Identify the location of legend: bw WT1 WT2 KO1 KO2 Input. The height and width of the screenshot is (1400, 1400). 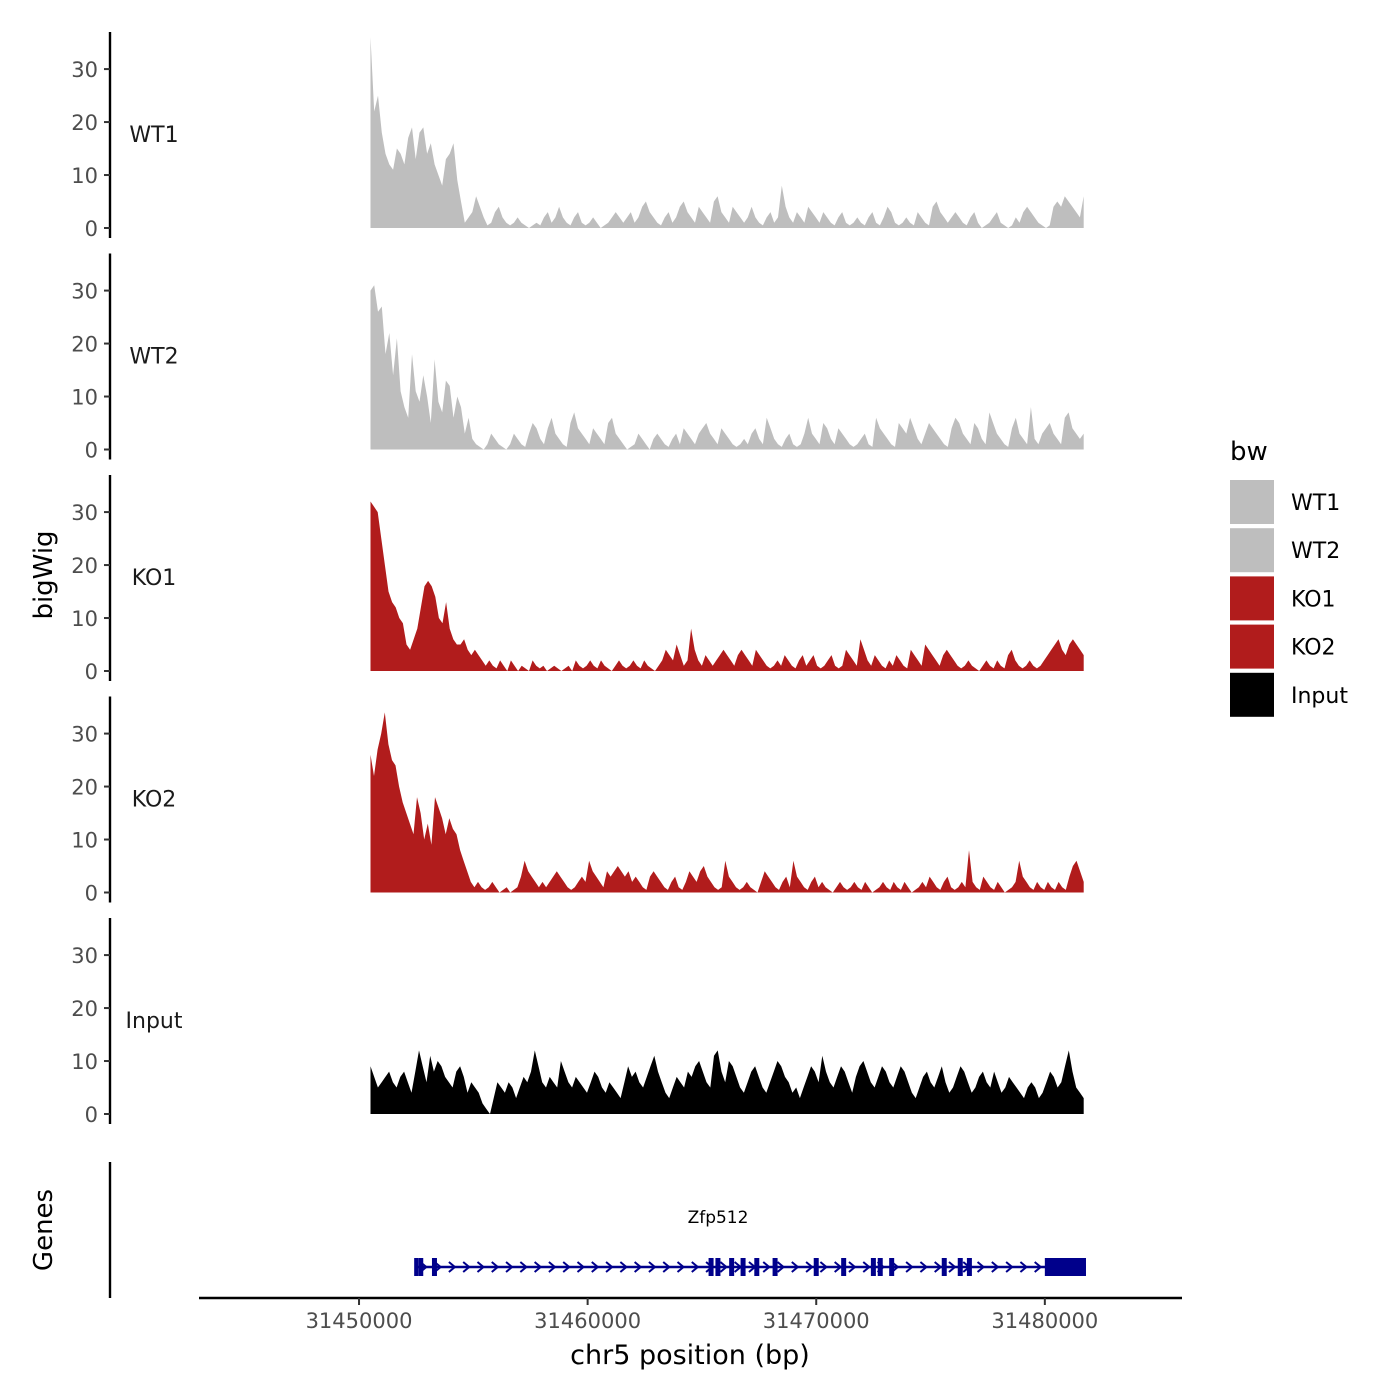
(1289, 577).